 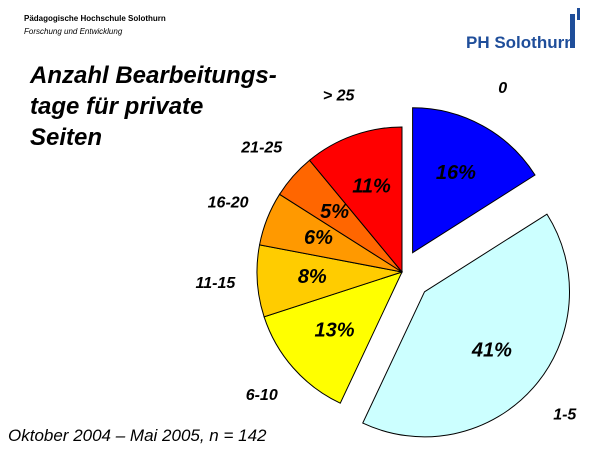 I want to click on category-label: 11-15, so click(x=216, y=283).